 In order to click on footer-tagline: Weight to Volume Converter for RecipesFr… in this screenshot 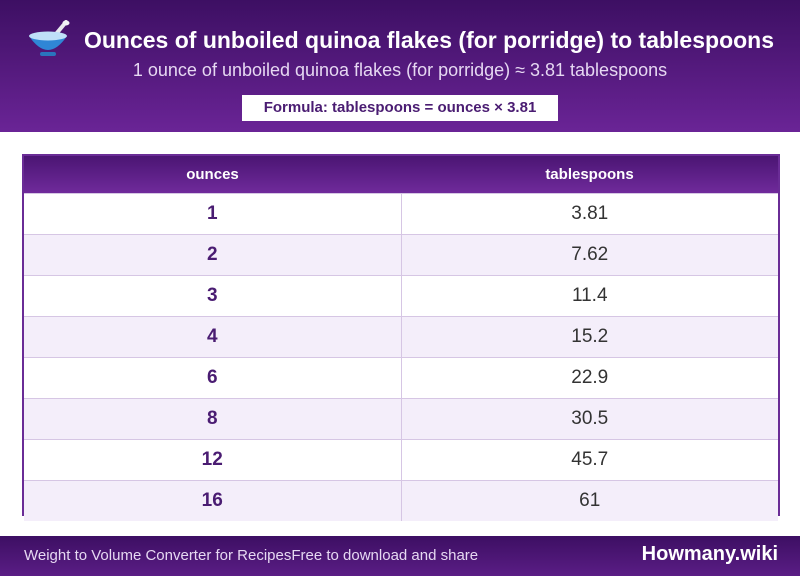, I will do `click(251, 555)`.